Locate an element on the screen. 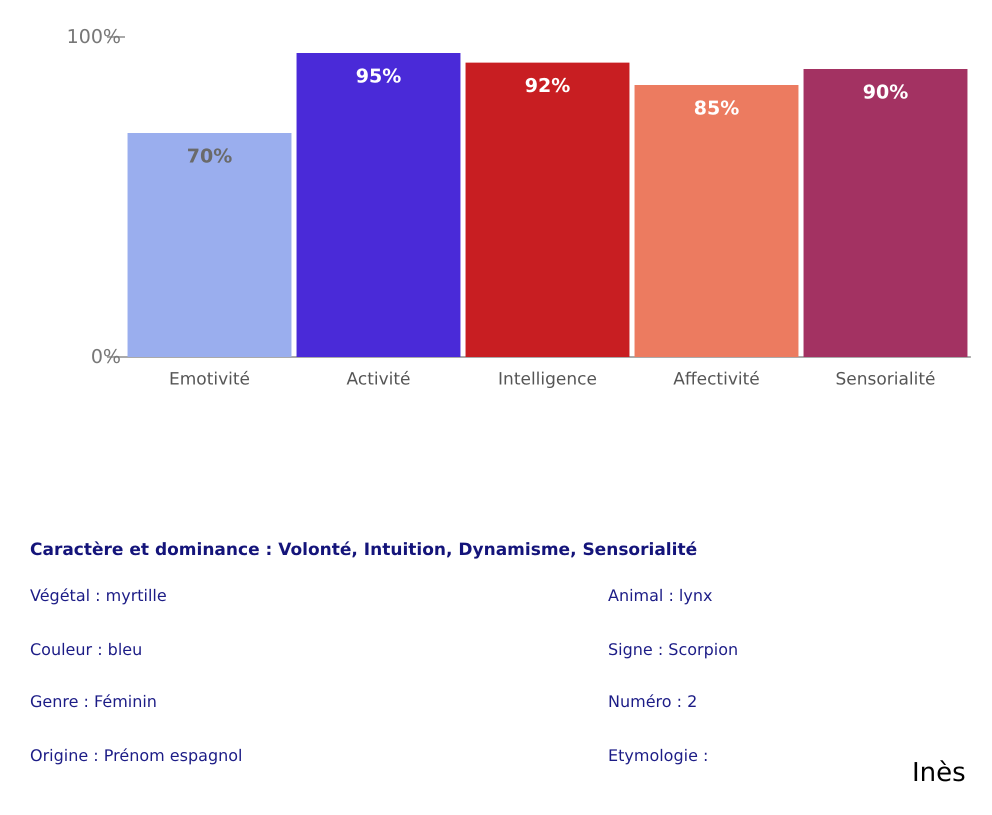 The image size is (992, 815). data-label: 85% is located at coordinates (717, 109).